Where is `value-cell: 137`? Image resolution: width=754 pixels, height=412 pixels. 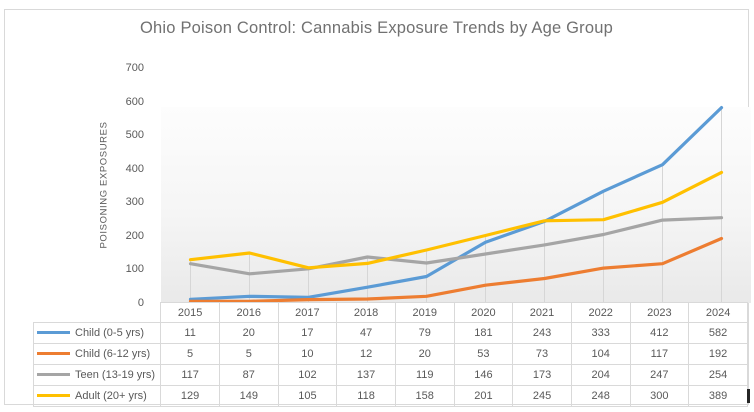
value-cell: 137 is located at coordinates (366, 375).